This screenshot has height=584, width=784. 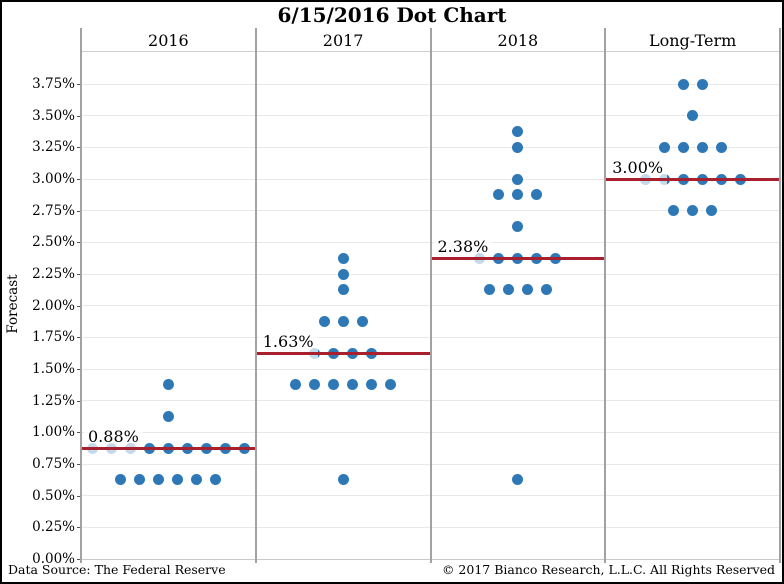 I want to click on panel-header-2018: 2018, so click(x=518, y=40).